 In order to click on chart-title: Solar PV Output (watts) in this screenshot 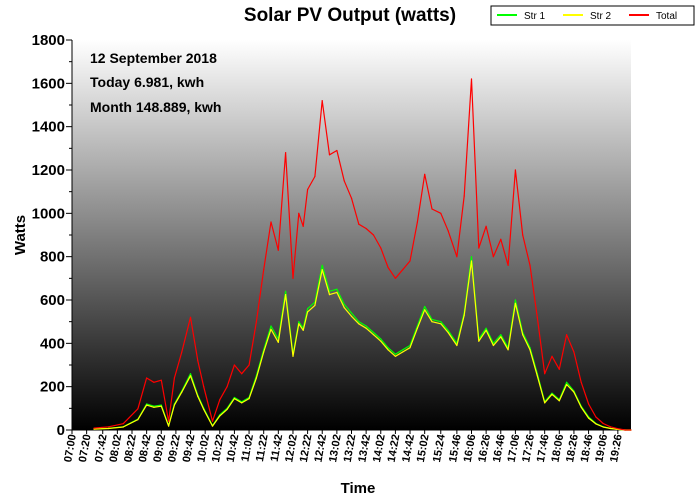, I will do `click(350, 15)`.